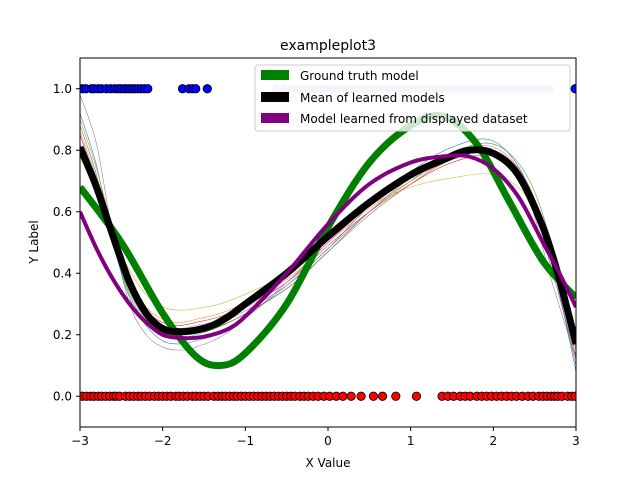 The height and width of the screenshot is (480, 640). I want to click on x-tick-label-3: 0, so click(328, 441).